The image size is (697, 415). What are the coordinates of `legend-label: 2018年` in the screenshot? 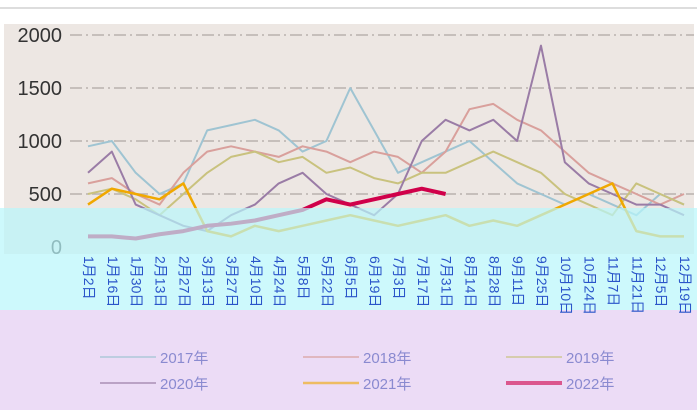 It's located at (387, 358).